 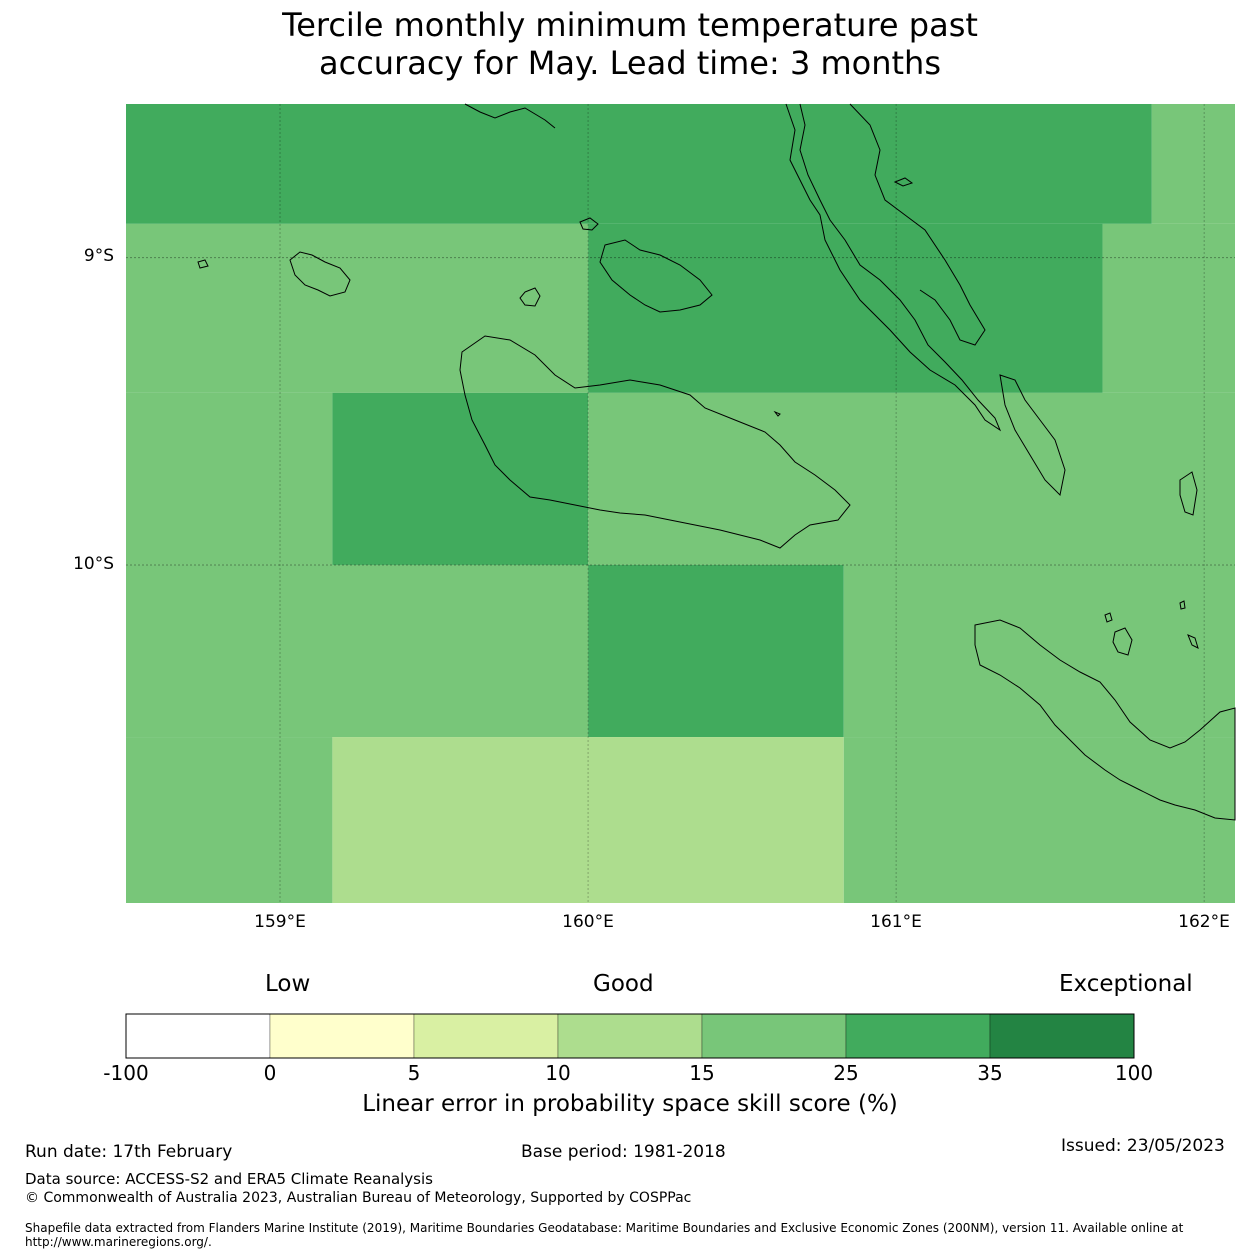 I want to click on lon-label-161e: 161°E, so click(x=896, y=922).